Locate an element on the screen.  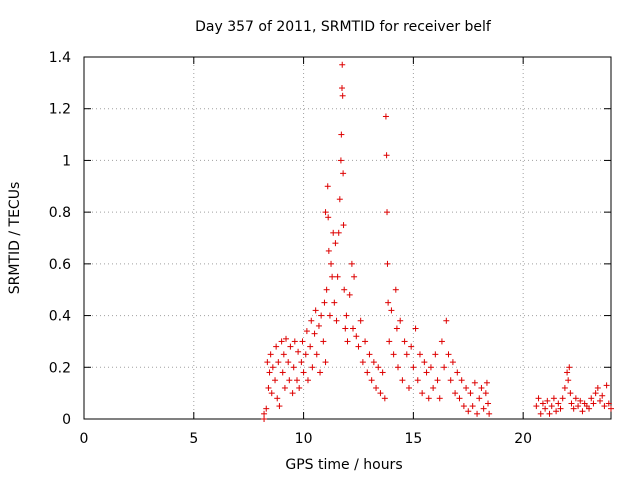
x-axis-label: GPS time / hours is located at coordinates (343, 465).